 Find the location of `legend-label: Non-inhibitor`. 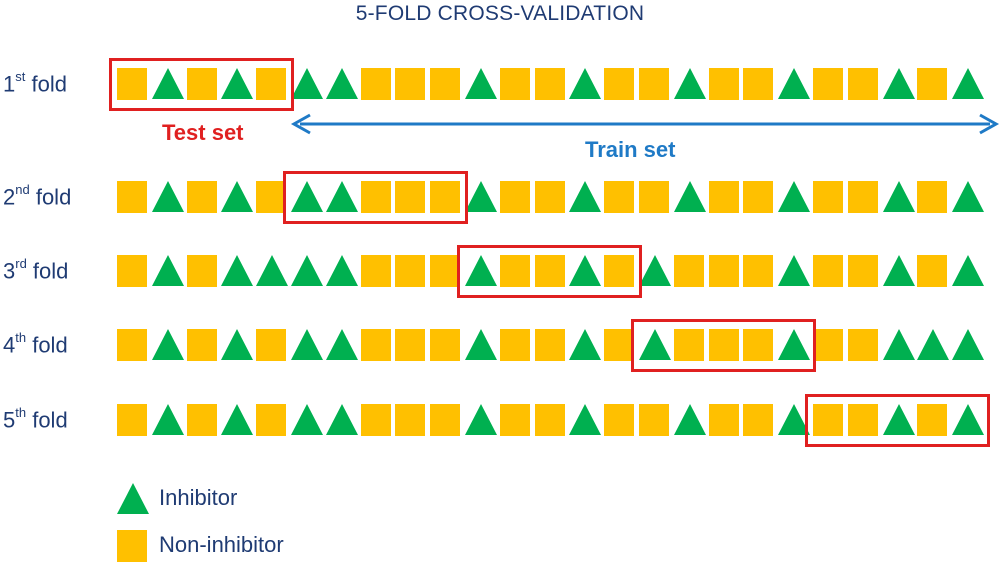

legend-label: Non-inhibitor is located at coordinates (221, 544).